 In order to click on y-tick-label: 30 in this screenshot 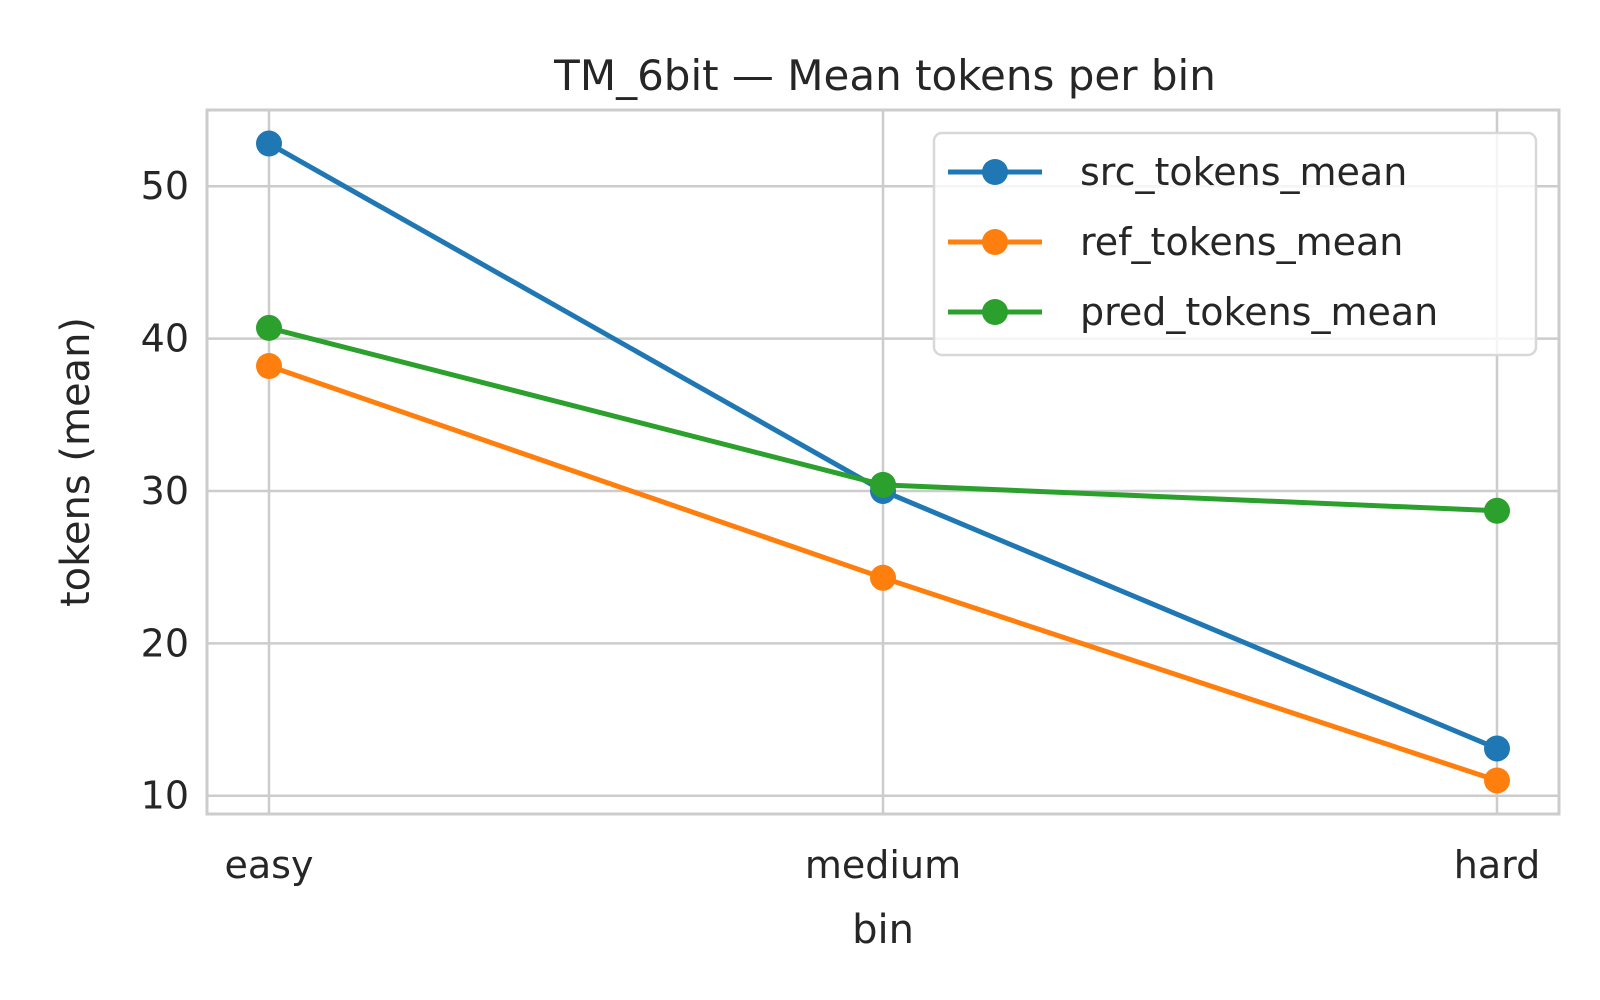, I will do `click(165, 491)`.